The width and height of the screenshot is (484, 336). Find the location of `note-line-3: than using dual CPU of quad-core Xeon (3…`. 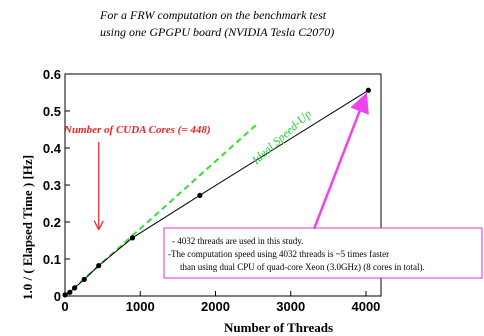

note-line-3: than using dual CPU of quad-core Xeon (3… is located at coordinates (302, 267).